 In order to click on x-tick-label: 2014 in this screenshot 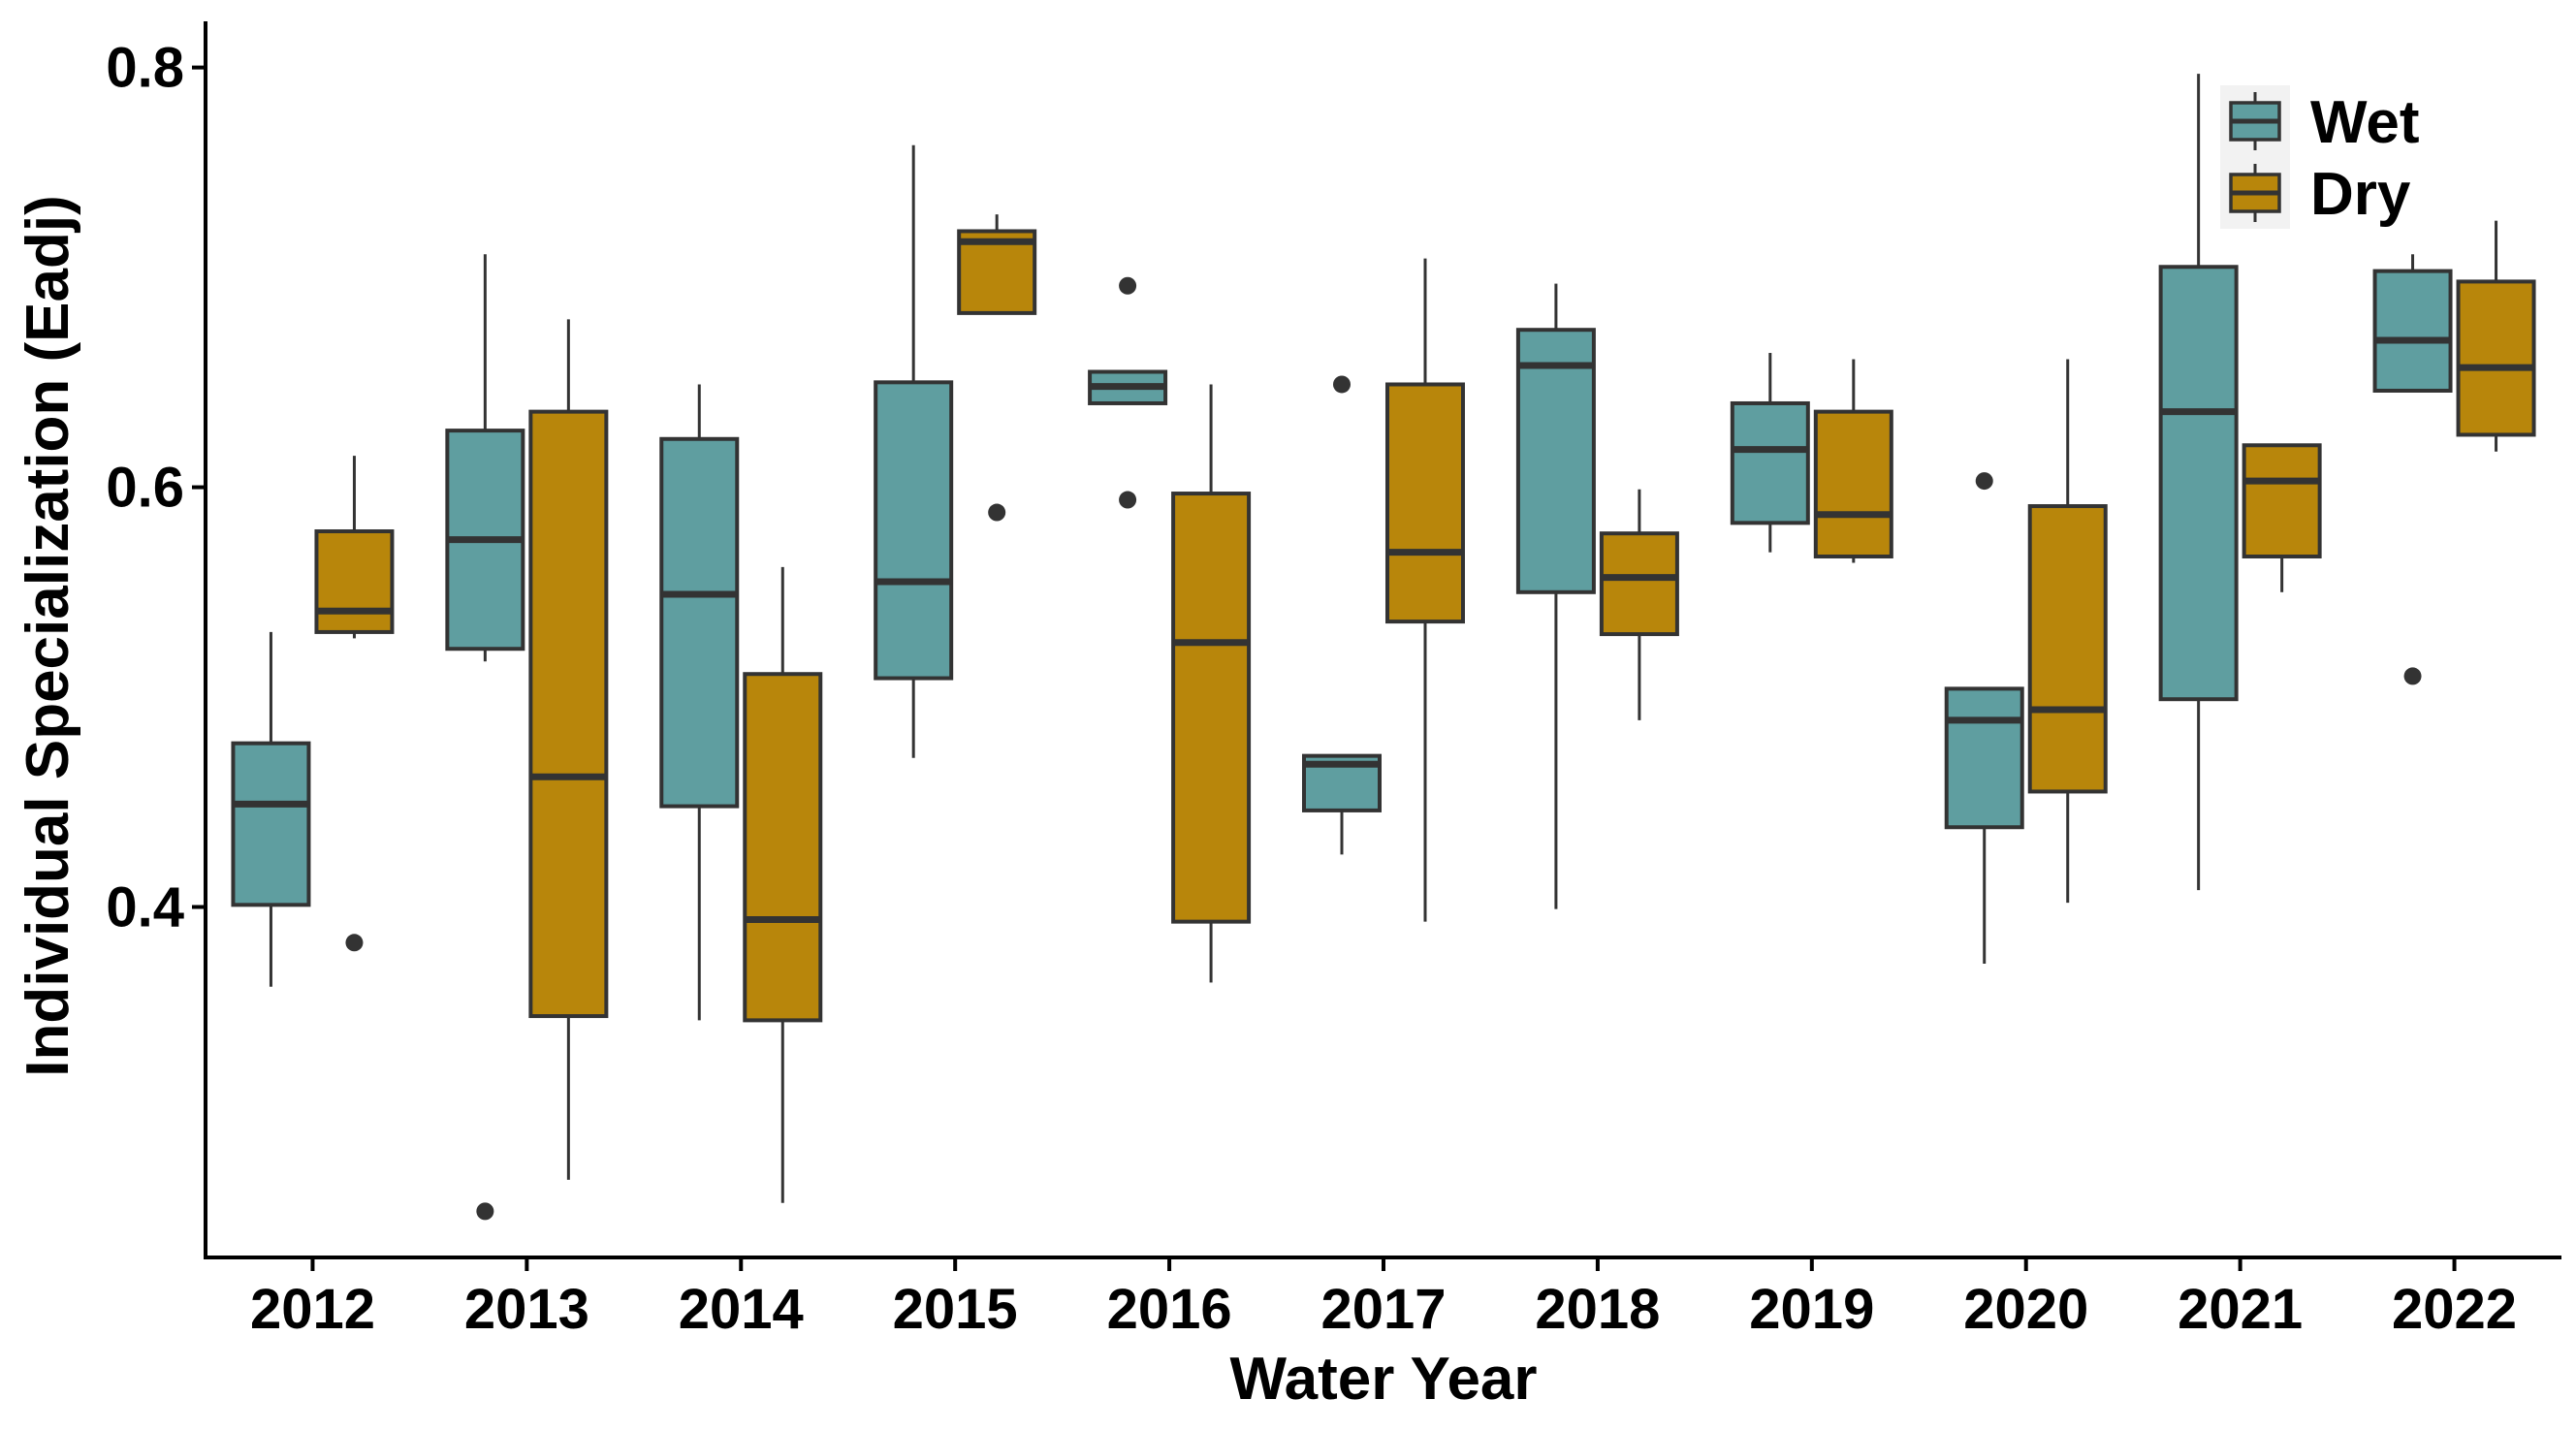, I will do `click(742, 1309)`.